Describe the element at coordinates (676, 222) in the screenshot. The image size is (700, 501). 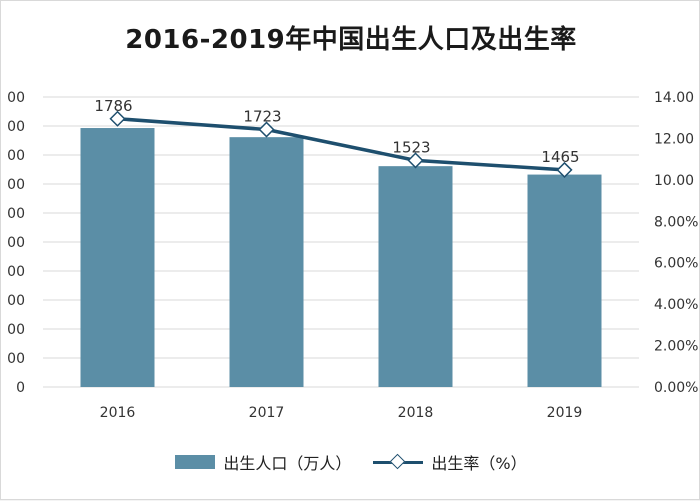
I see `right-axis-tick-label: 8.00%` at that location.